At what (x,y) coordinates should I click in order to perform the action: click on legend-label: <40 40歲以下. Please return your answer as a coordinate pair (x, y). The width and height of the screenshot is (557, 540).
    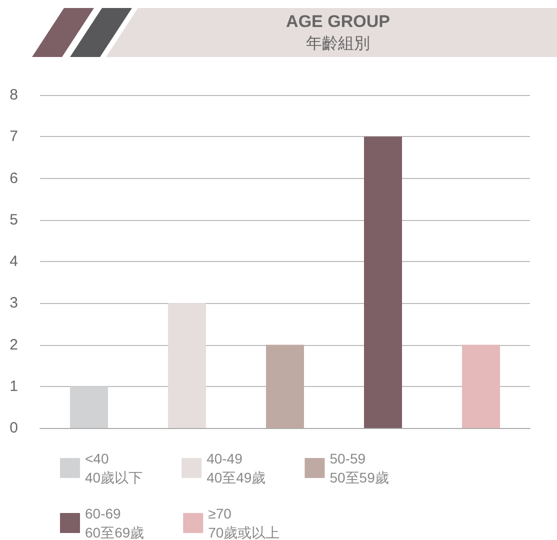
    Looking at the image, I should click on (114, 468).